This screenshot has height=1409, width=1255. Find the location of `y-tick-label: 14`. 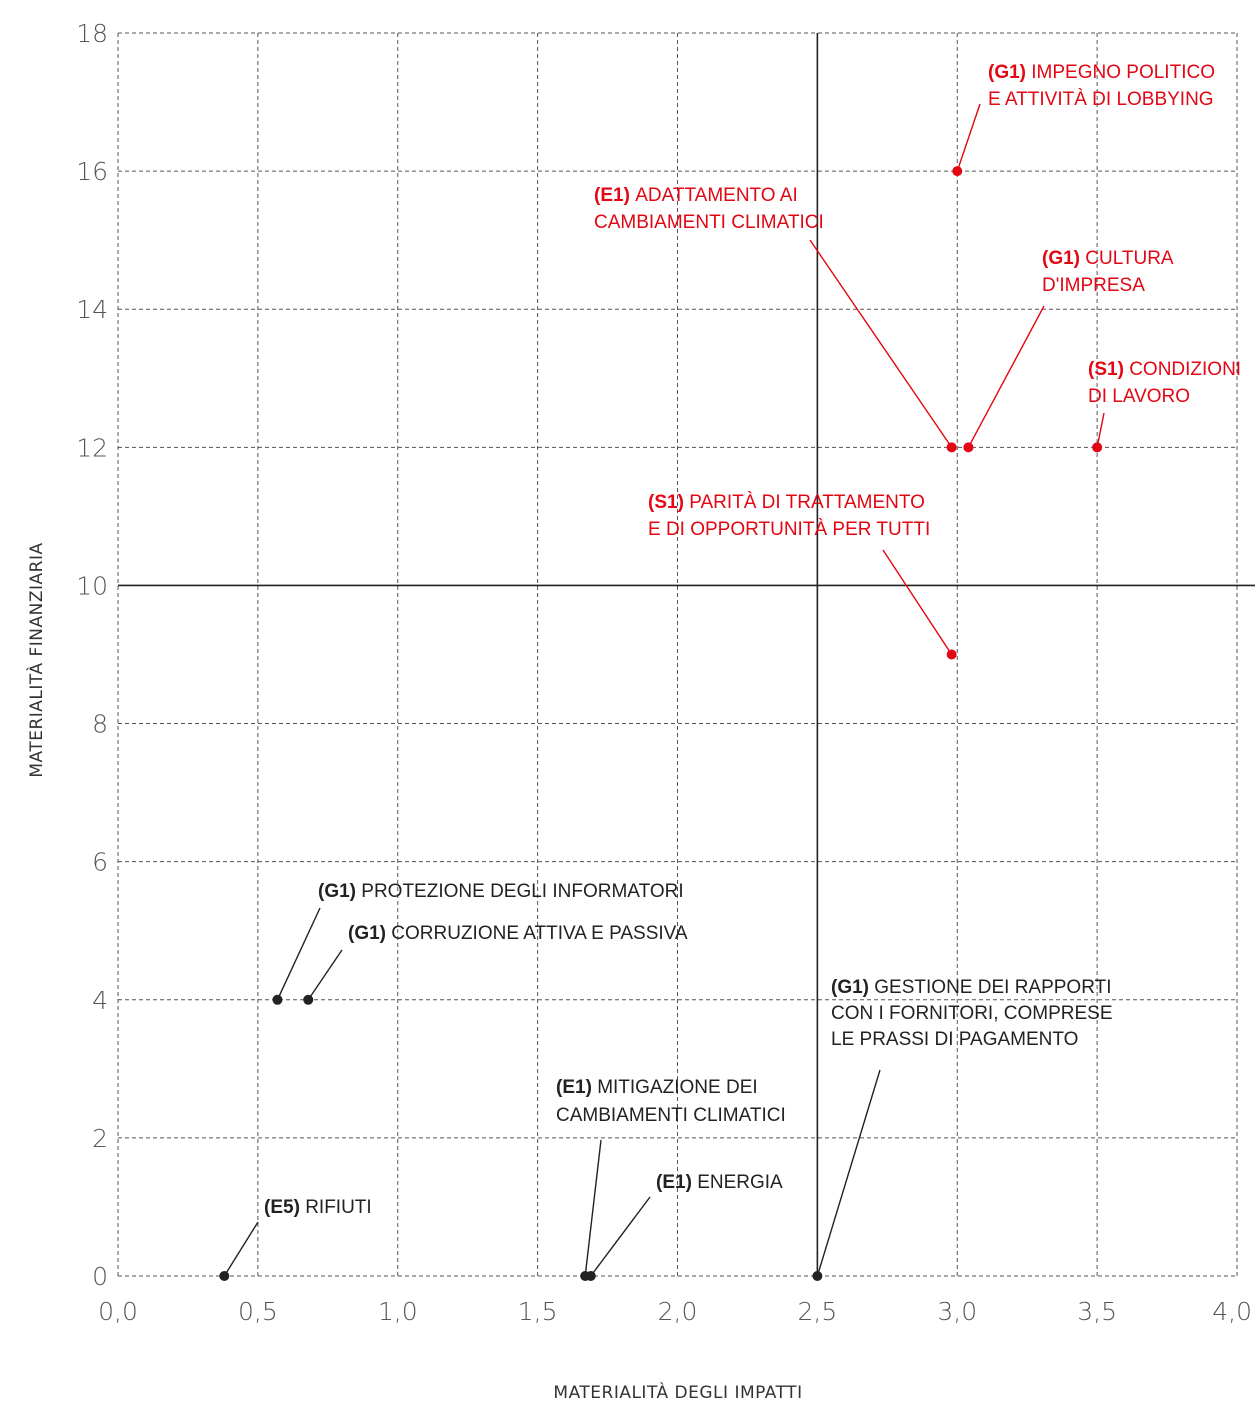

y-tick-label: 14 is located at coordinates (92, 309).